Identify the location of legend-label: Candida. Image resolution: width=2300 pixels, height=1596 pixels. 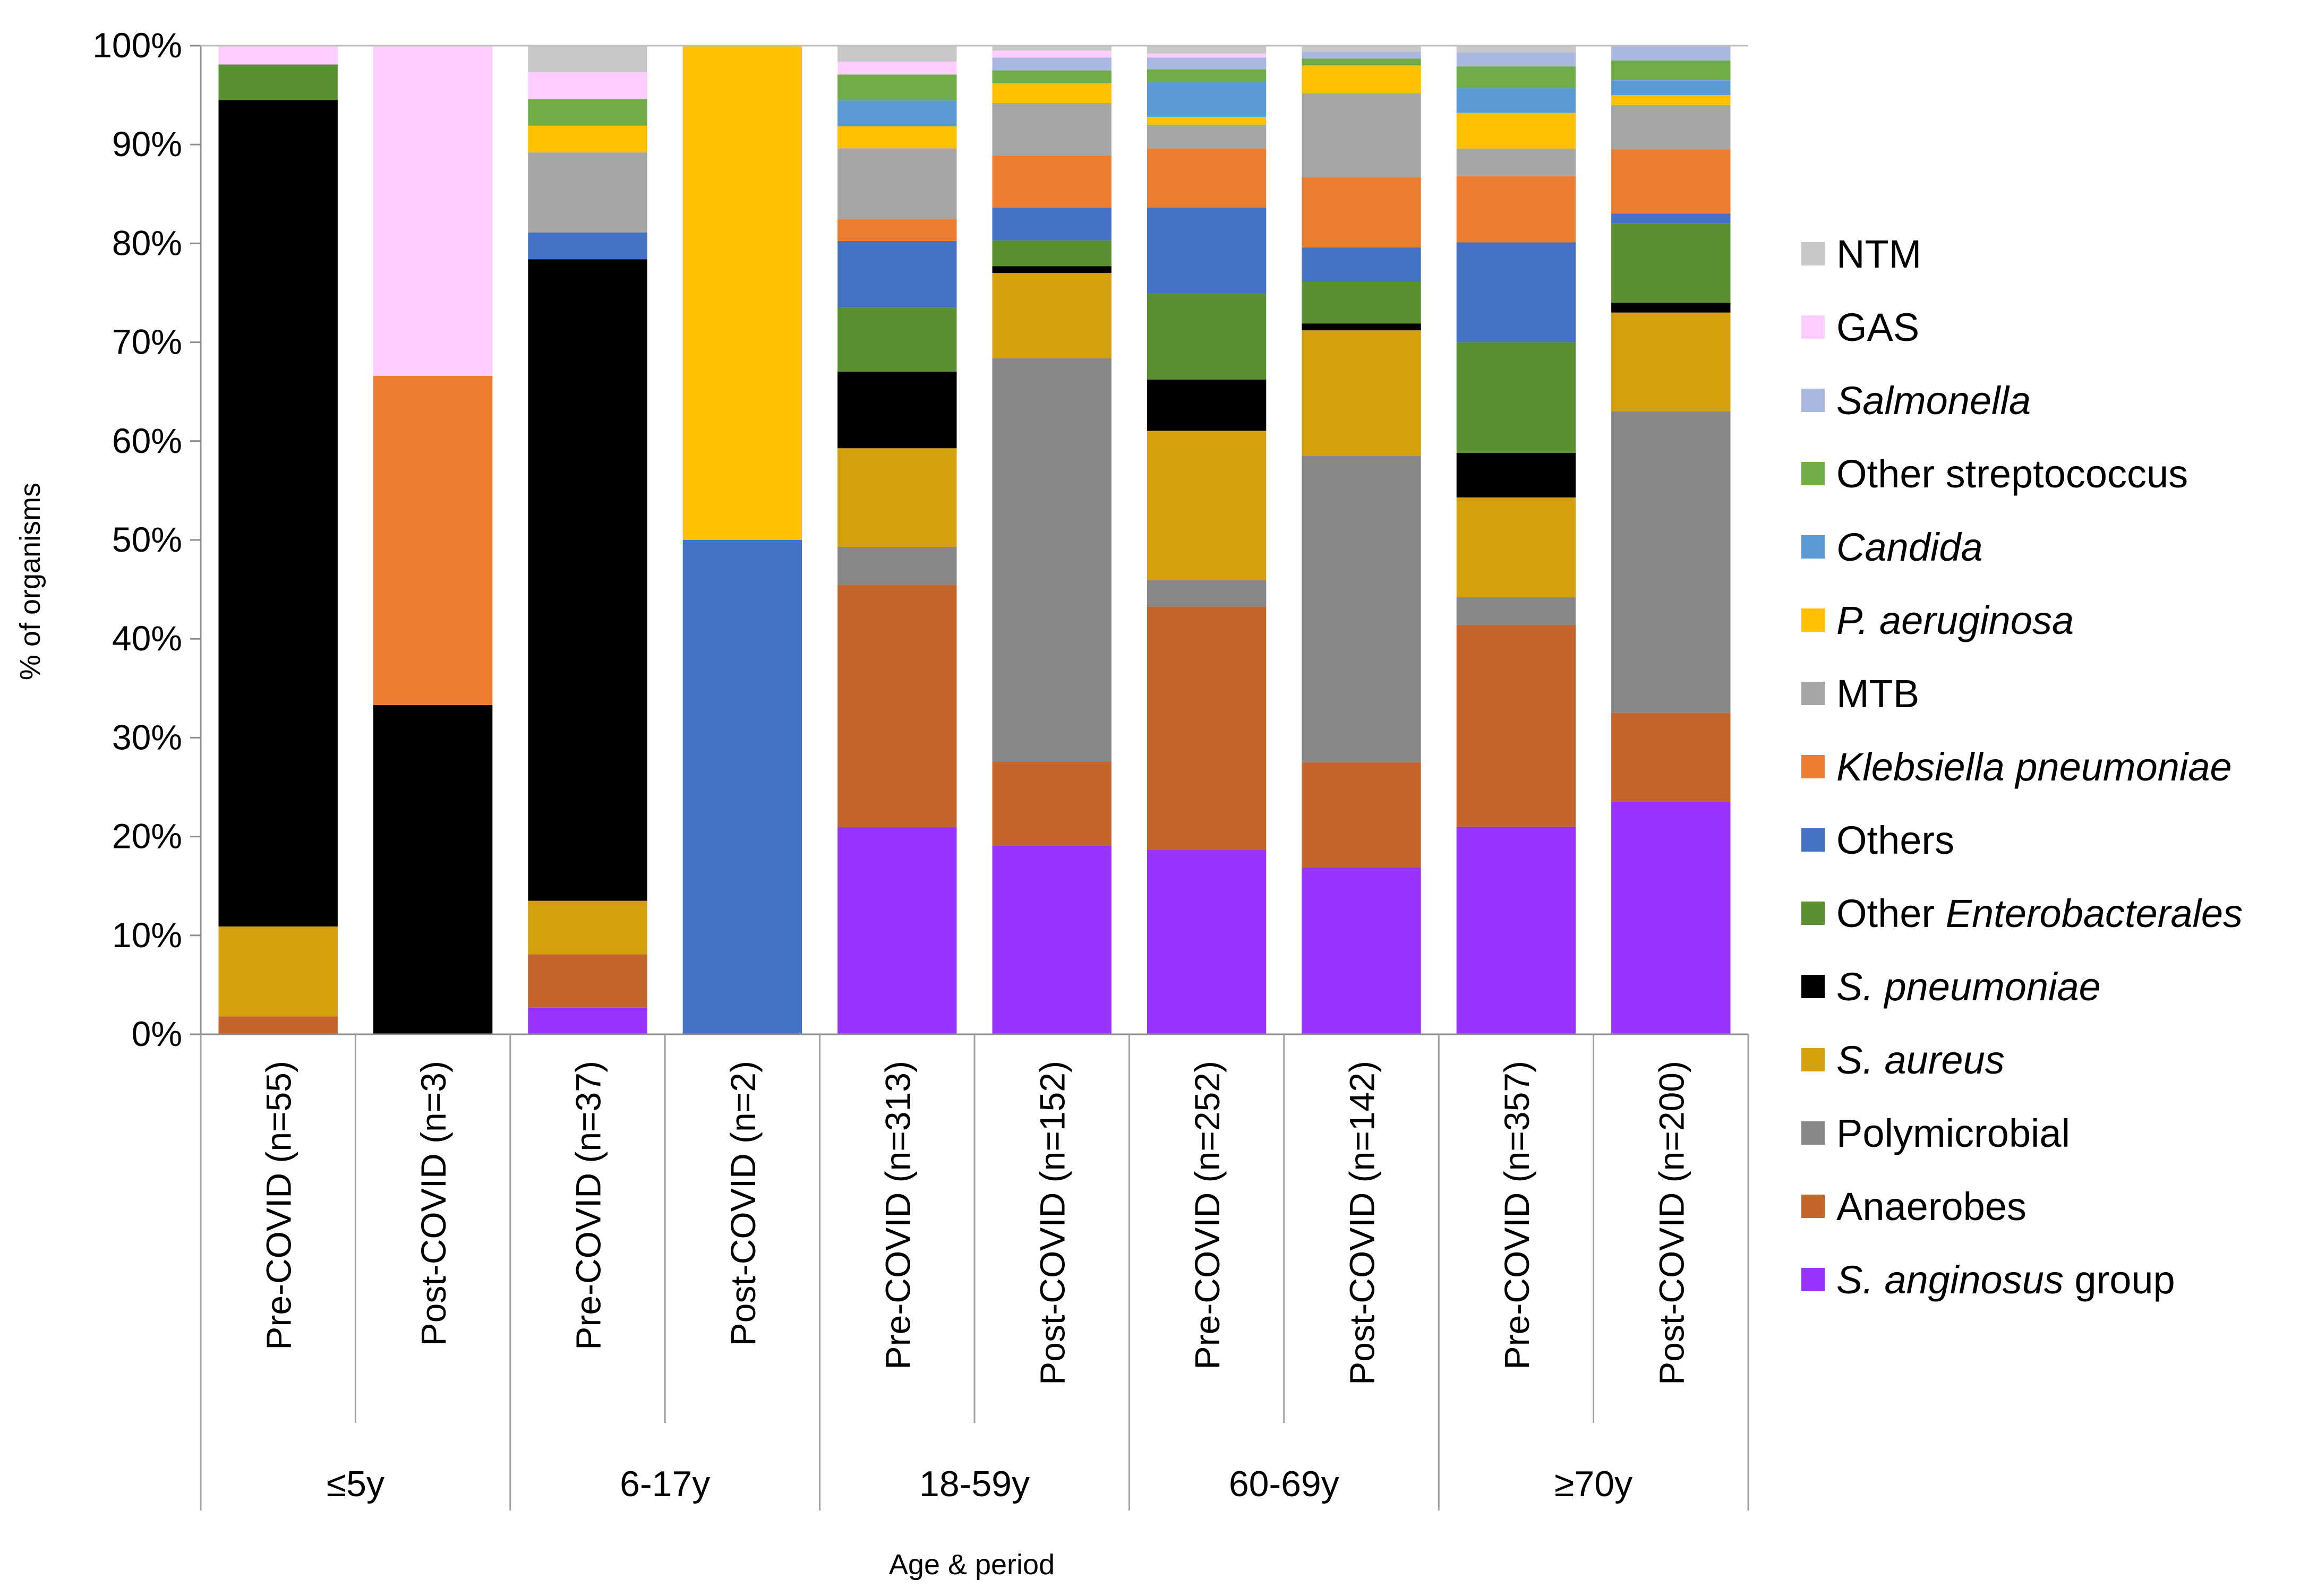
(1909, 547).